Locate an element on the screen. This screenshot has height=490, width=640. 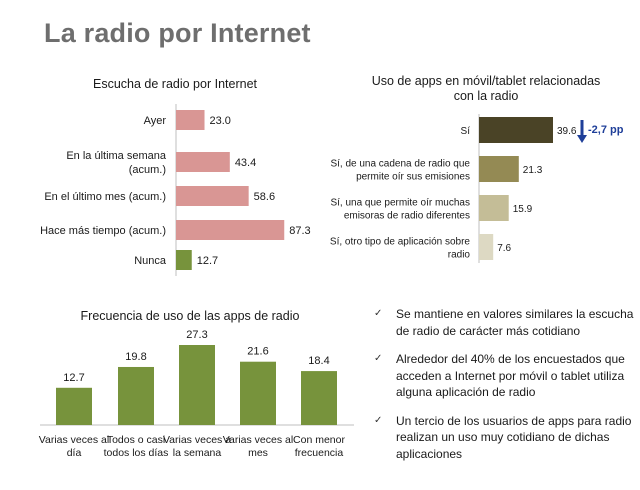
page-title: La radio por Internet is located at coordinates (177, 33).